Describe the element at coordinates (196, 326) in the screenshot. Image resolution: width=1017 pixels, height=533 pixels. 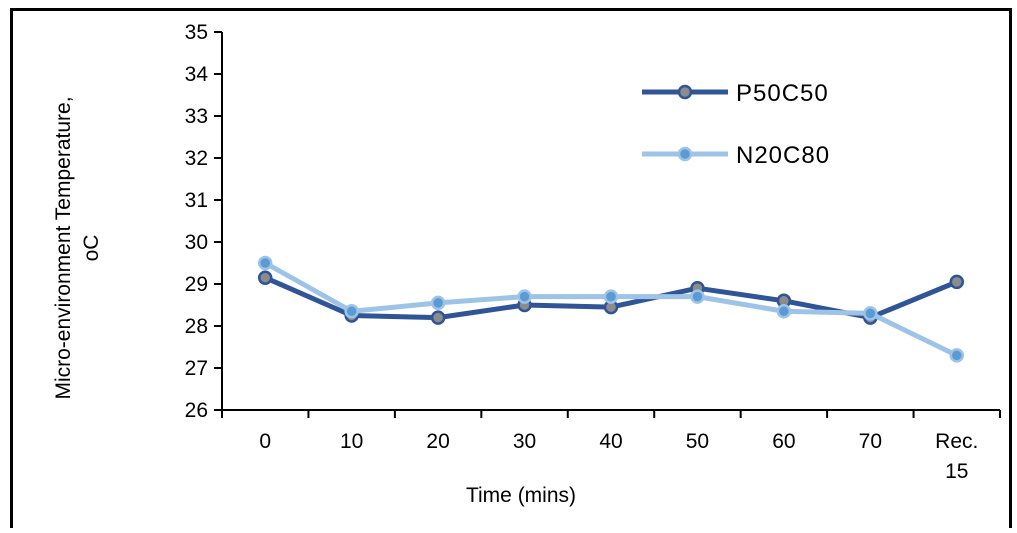
I see `y-tick-label: 28` at that location.